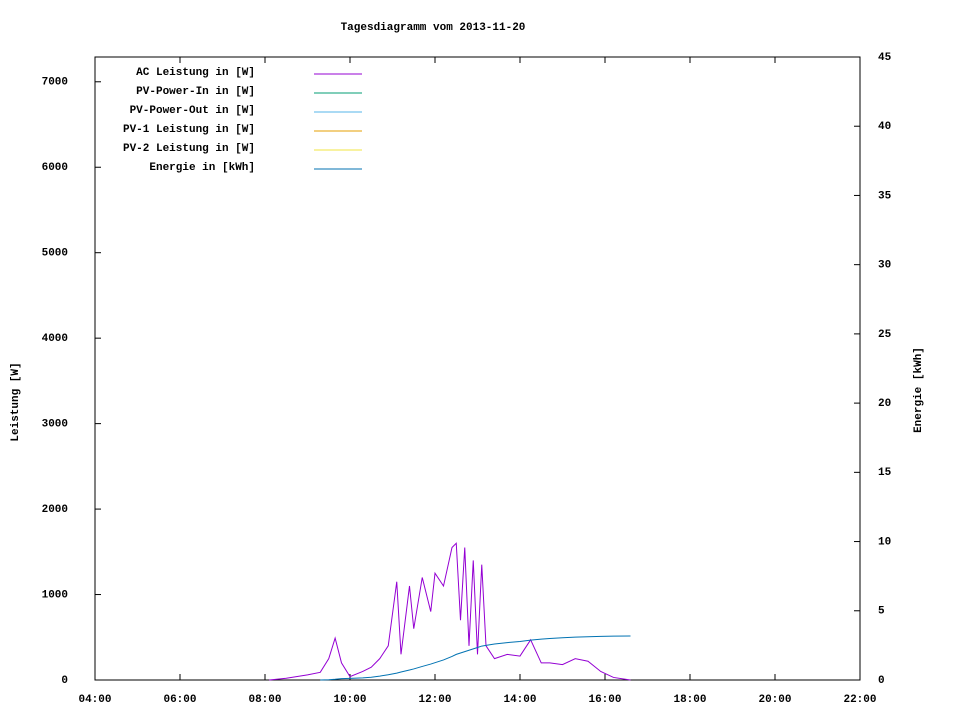  I want to click on x-tick-label: 06:00, so click(179, 700).